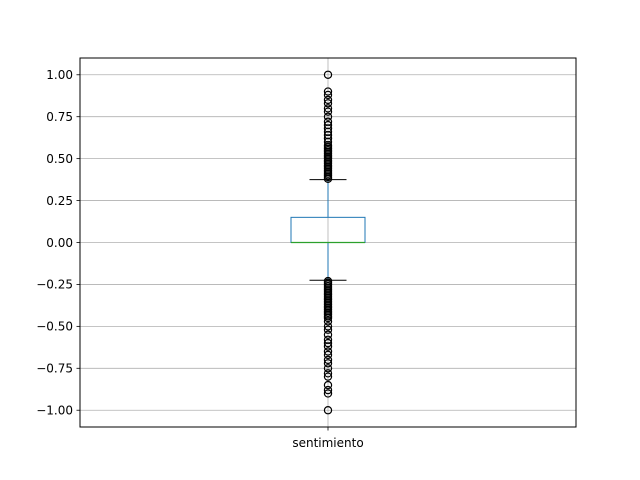 This screenshot has width=640, height=480. I want to click on y-tick-label: 0.00, so click(59, 243).